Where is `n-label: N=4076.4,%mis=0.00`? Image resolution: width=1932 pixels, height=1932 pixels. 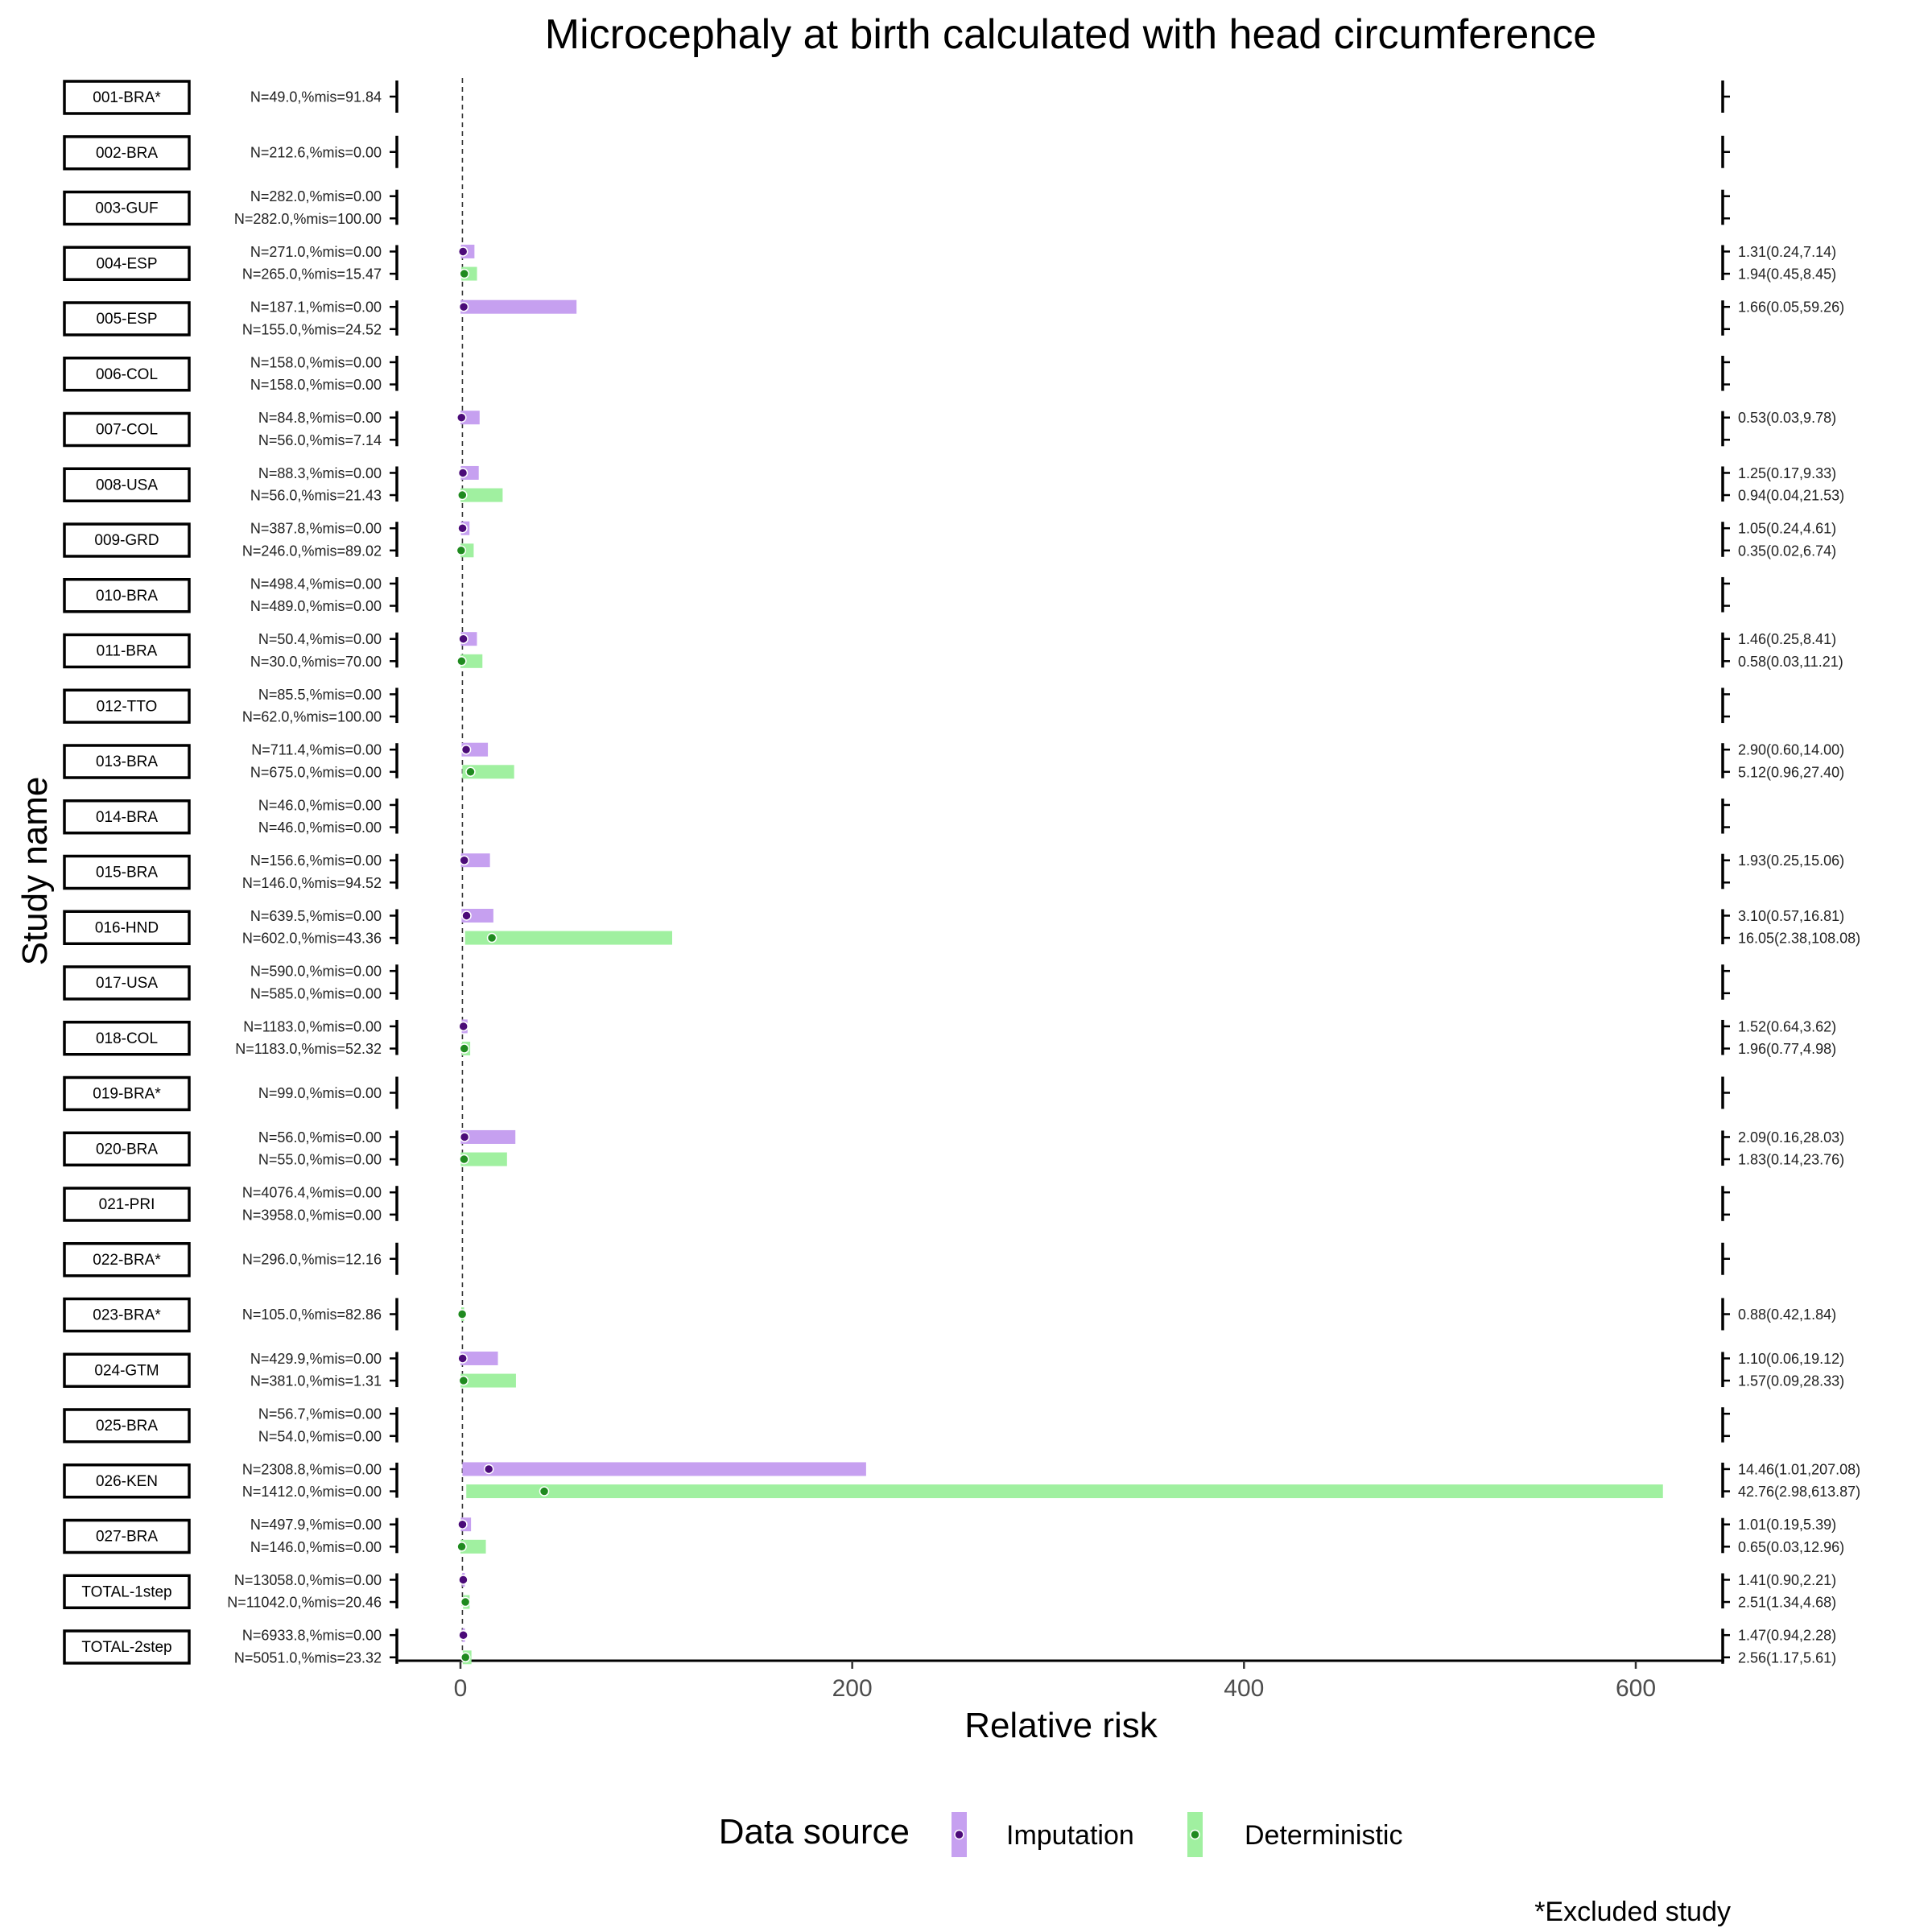
n-label: N=4076.4,%mis=0.00 is located at coordinates (312, 1193).